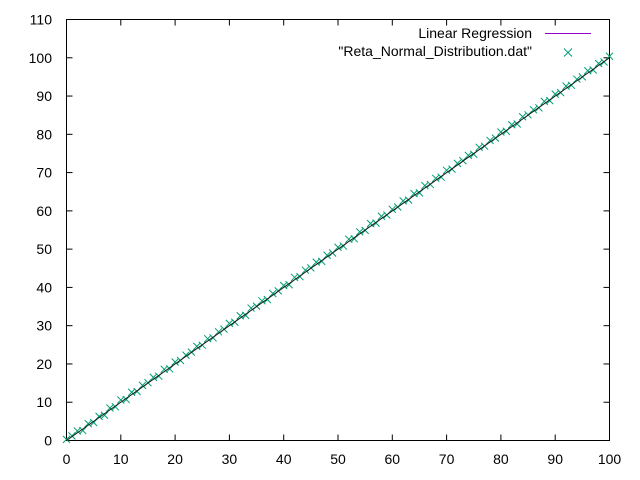 The height and width of the screenshot is (480, 640). Describe the element at coordinates (44, 134) in the screenshot. I see `y-tick-label: 80` at that location.